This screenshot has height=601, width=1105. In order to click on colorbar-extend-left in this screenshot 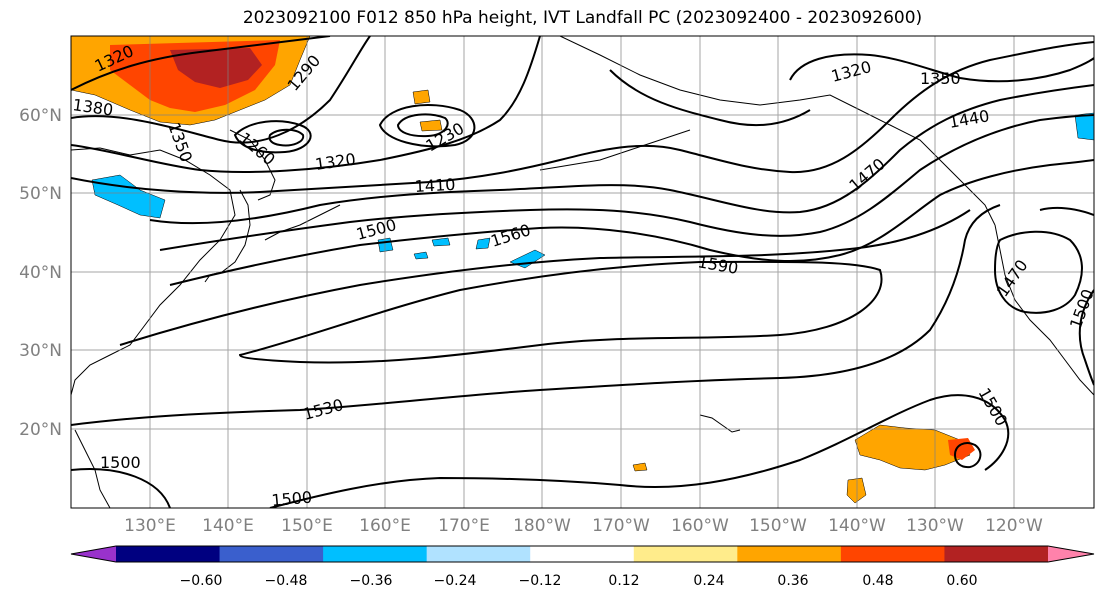, I will do `click(93, 554)`.